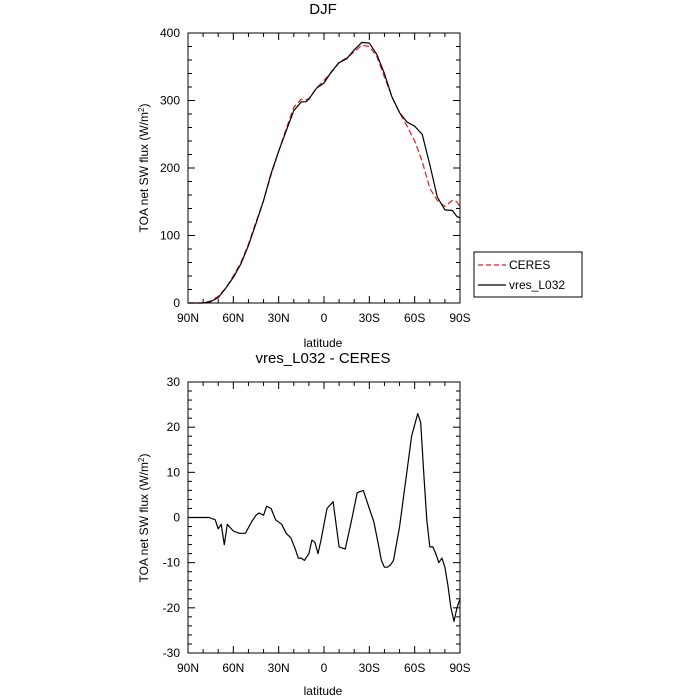 The image size is (700, 700). What do you see at coordinates (172, 608) in the screenshot?
I see `y-tick-label: -20` at bounding box center [172, 608].